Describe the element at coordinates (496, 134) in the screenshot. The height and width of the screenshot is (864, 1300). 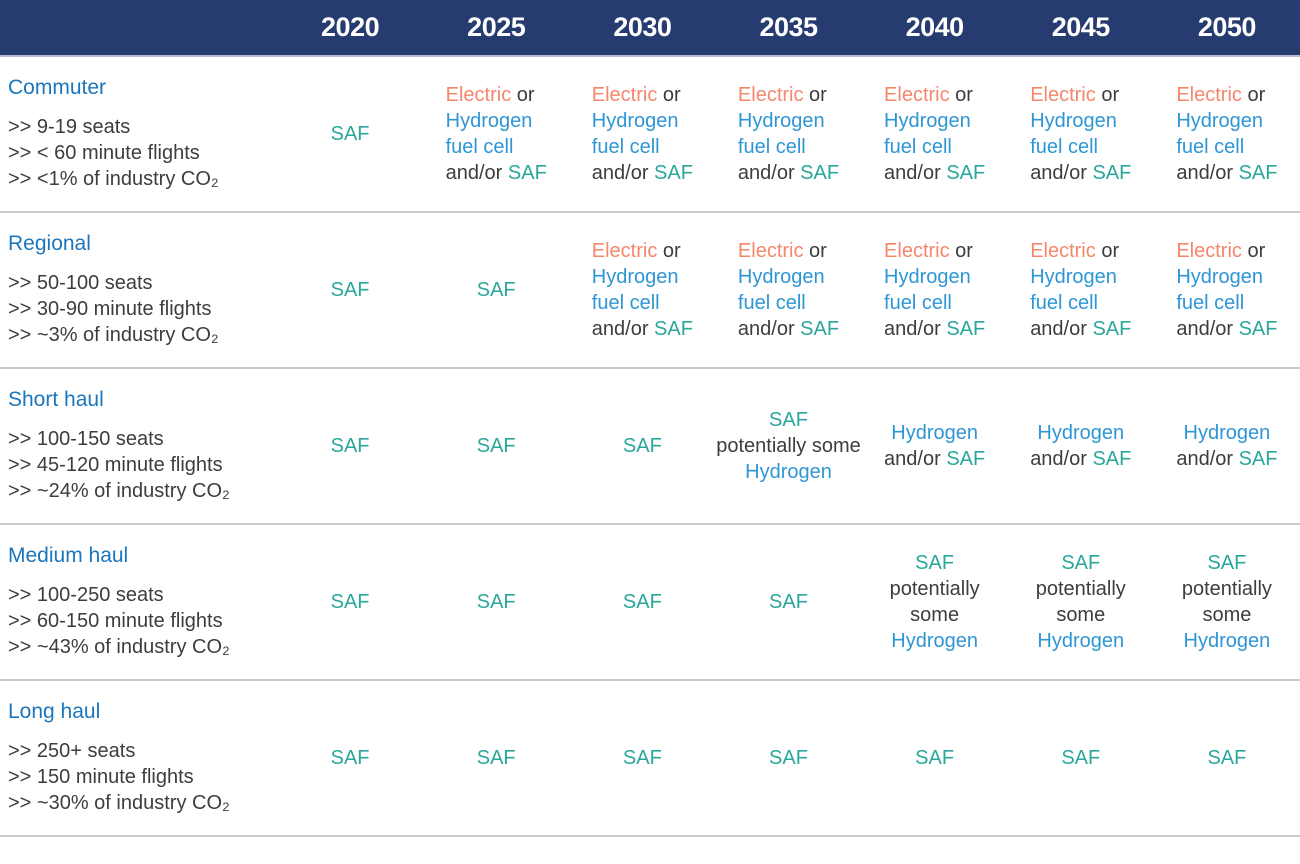
I see `cell-commuter-2025: Electric or Hydrogen fuel cell and/or SAF` at that location.